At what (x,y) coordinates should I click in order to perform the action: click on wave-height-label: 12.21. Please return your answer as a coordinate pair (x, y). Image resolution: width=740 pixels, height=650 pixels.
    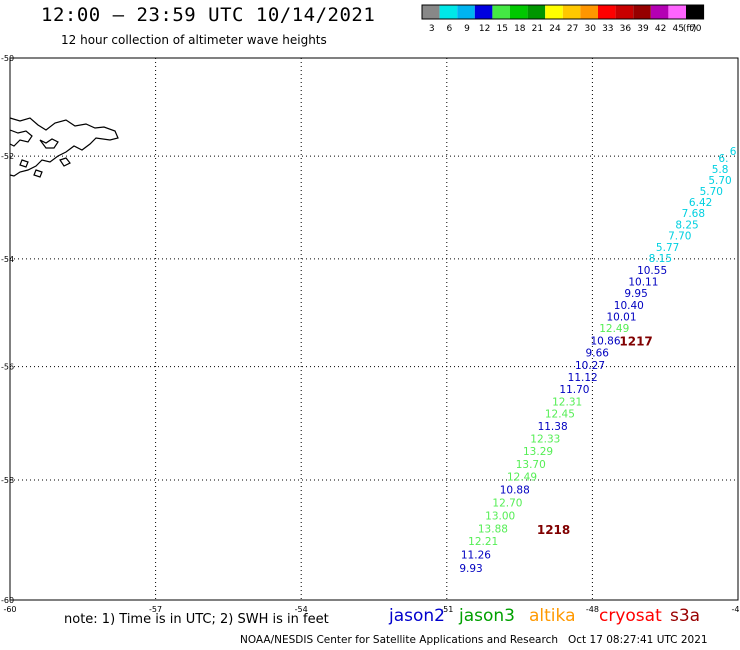
    Looking at the image, I should click on (483, 542).